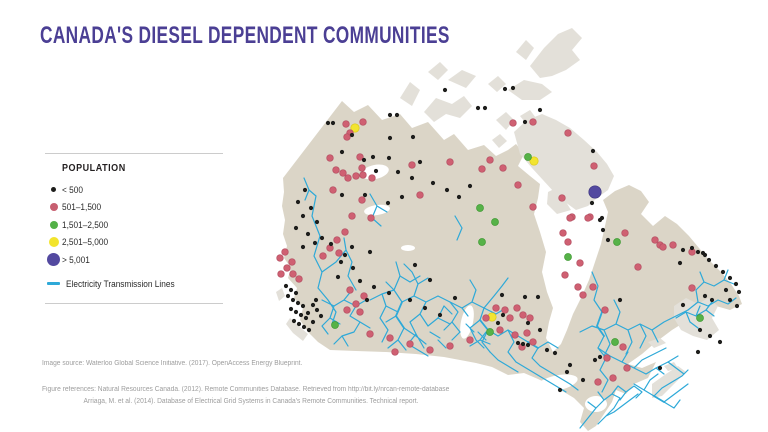  What do you see at coordinates (245, 35) in the screenshot?
I see `page-title: CANADA'S DIESEL DEPENDENT COMMUNITIES` at bounding box center [245, 35].